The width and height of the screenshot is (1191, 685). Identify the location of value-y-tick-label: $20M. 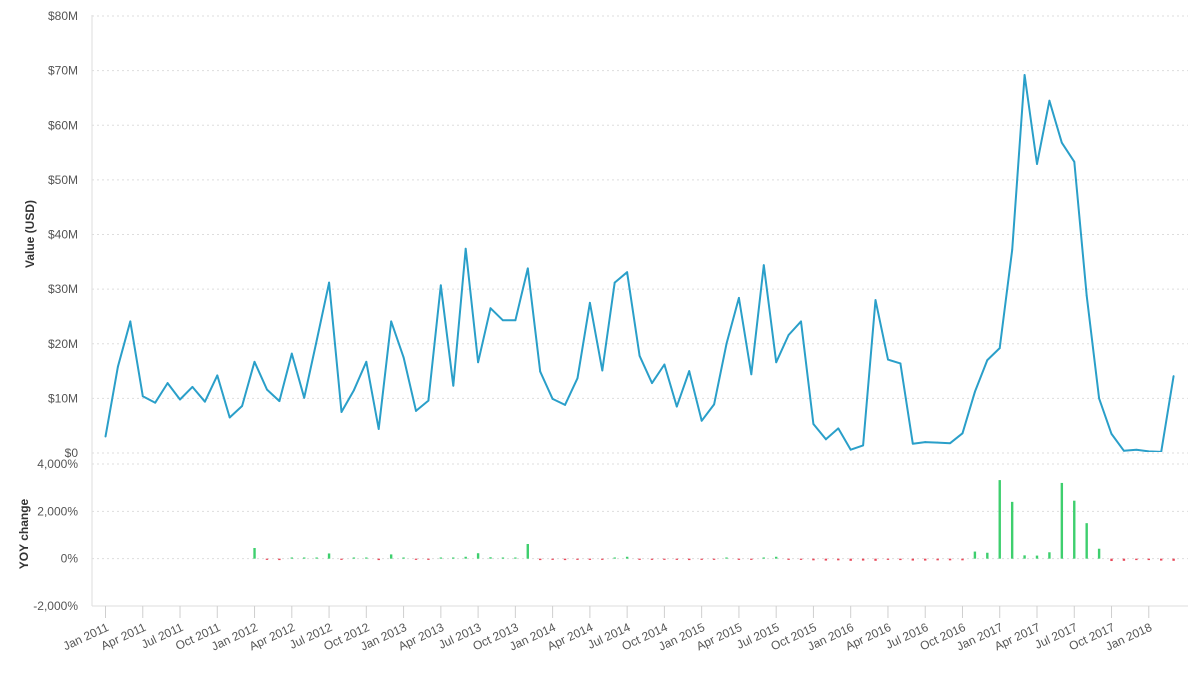
(63, 344).